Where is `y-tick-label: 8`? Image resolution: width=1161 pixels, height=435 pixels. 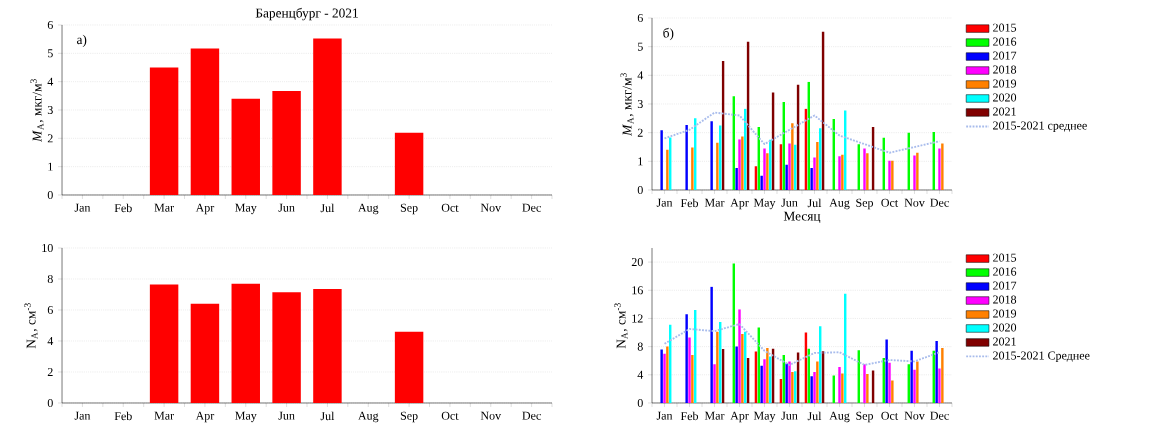
y-tick-label: 8 is located at coordinates (50, 279).